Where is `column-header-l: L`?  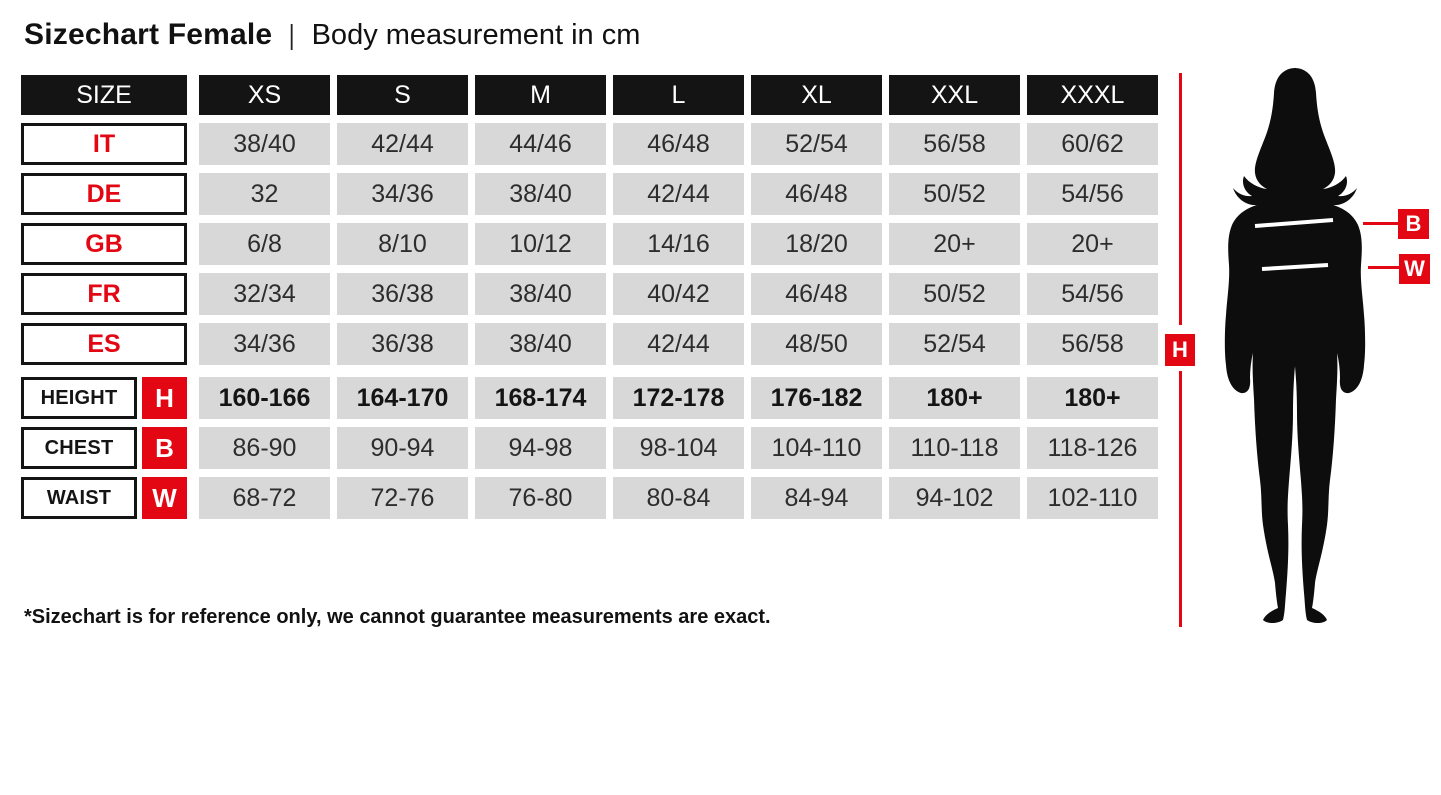
column-header-l: L is located at coordinates (678, 95).